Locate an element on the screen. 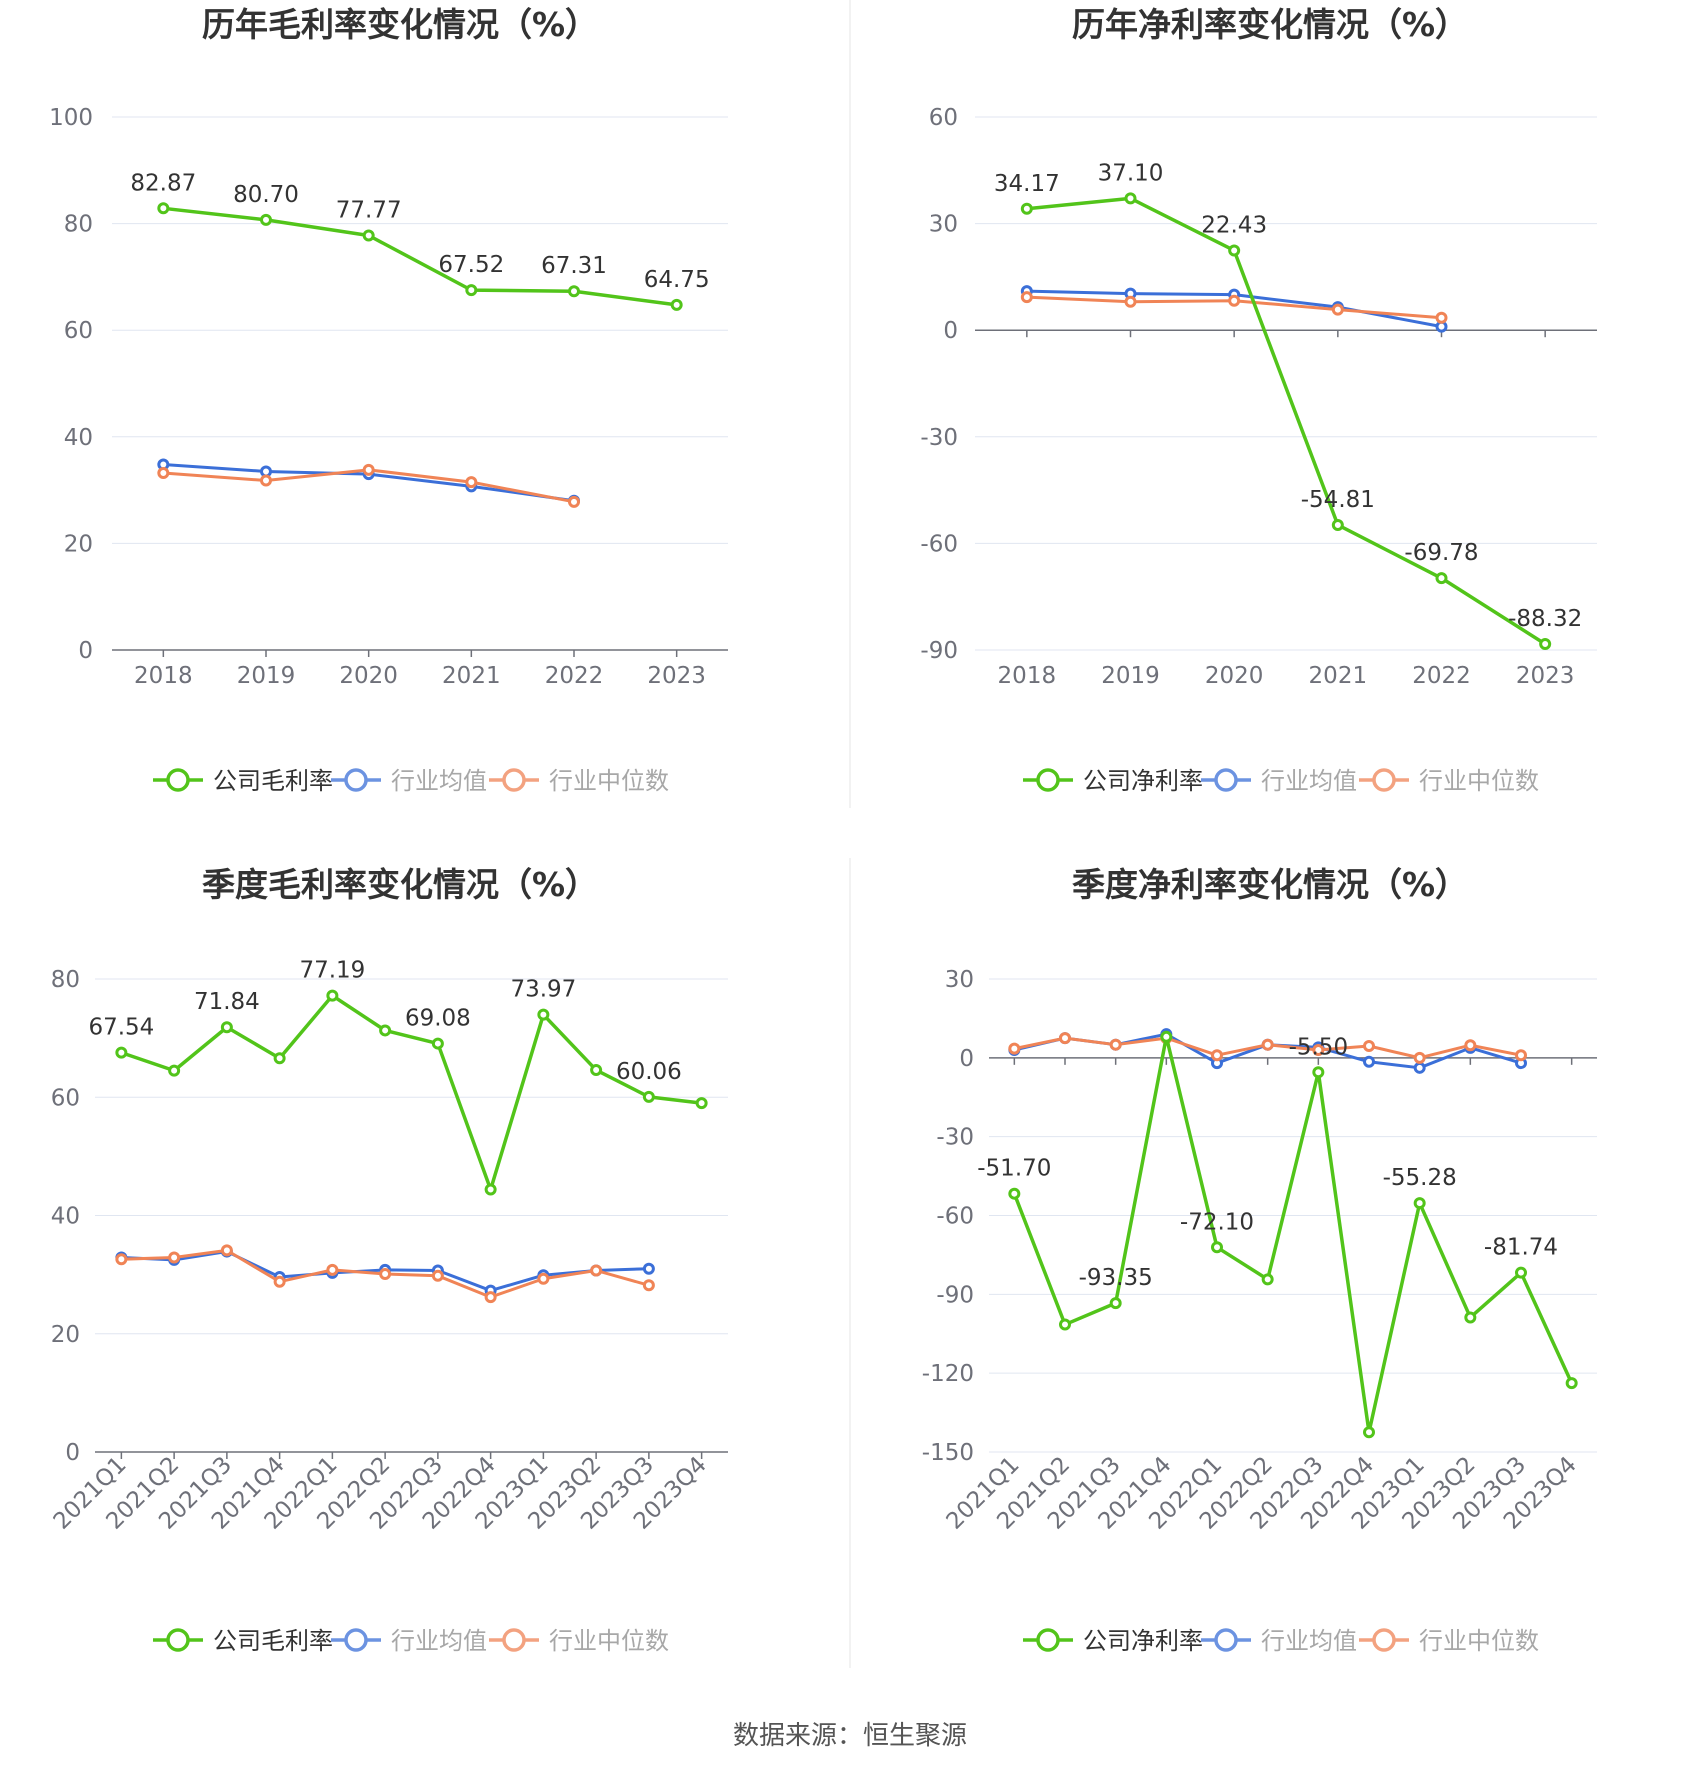 Image resolution: width=1700 pixels, height=1782 pixels. legend-item: 公司毛利率 is located at coordinates (243, 781).